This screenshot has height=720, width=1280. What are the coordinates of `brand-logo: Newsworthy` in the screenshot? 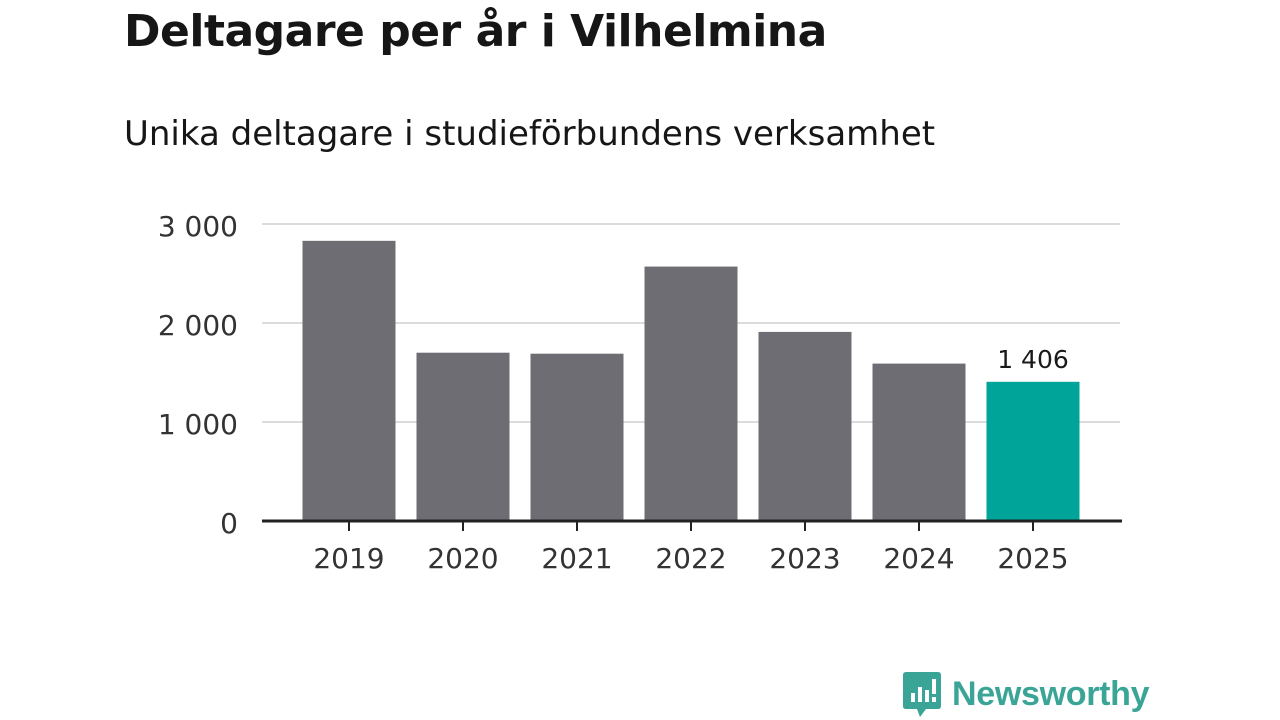 It's located at (1026, 694).